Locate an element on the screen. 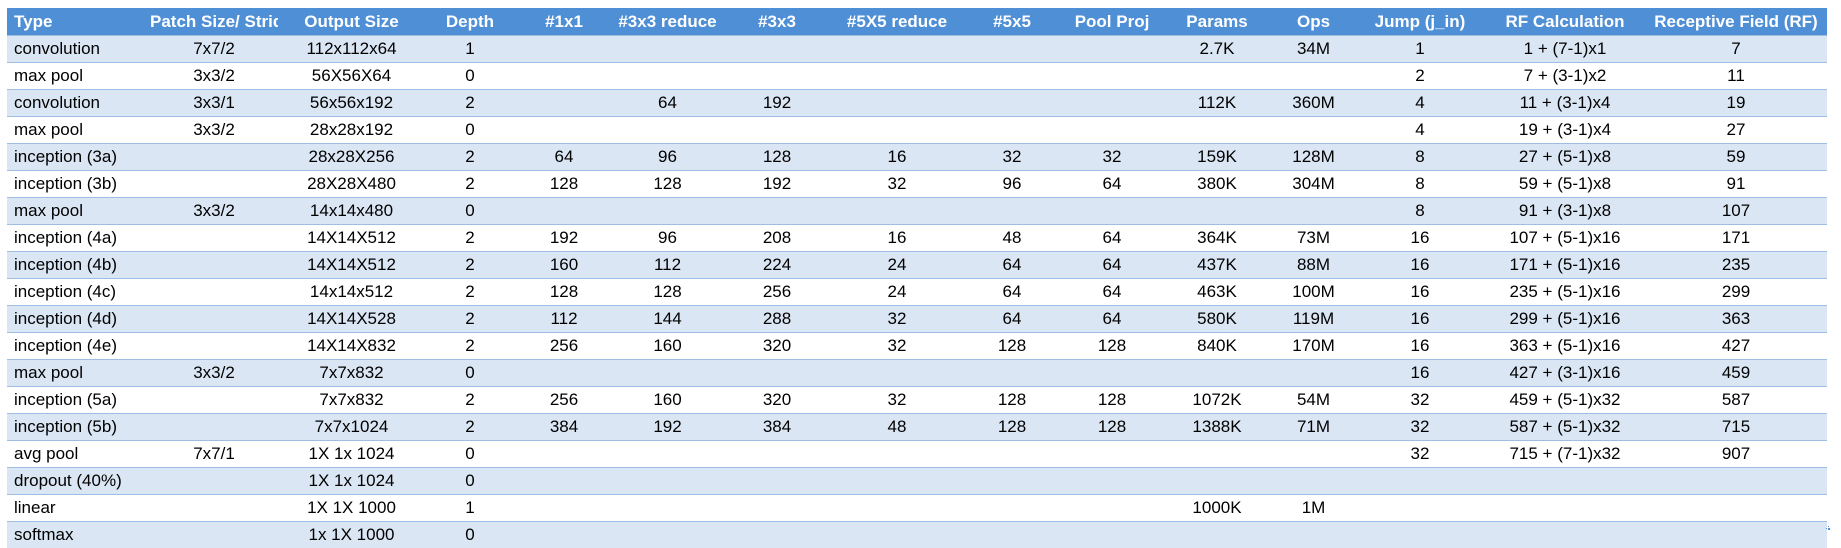 This screenshot has width=1841, height=548. table-cell: 256 is located at coordinates (777, 292).